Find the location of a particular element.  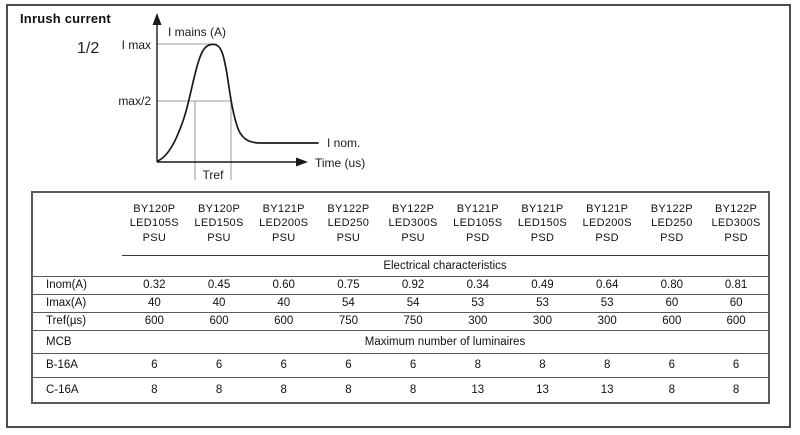

col-header: BY121P LED200S PSD is located at coordinates (607, 224).